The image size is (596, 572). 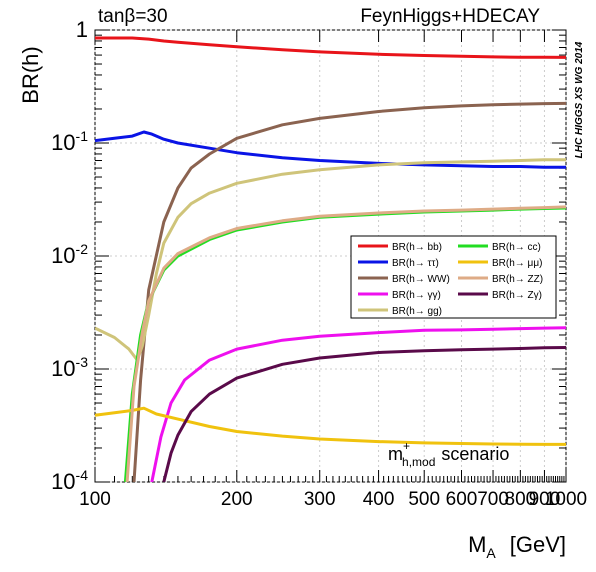 What do you see at coordinates (69, 254) in the screenshot?
I see `y-tick-label: 10⁻²` at bounding box center [69, 254].